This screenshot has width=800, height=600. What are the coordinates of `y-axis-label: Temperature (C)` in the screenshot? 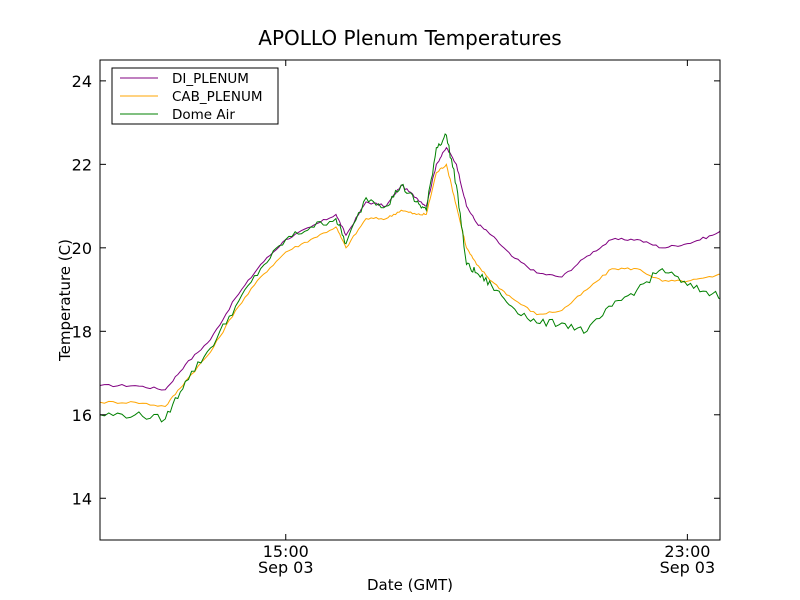 It's located at (65, 300).